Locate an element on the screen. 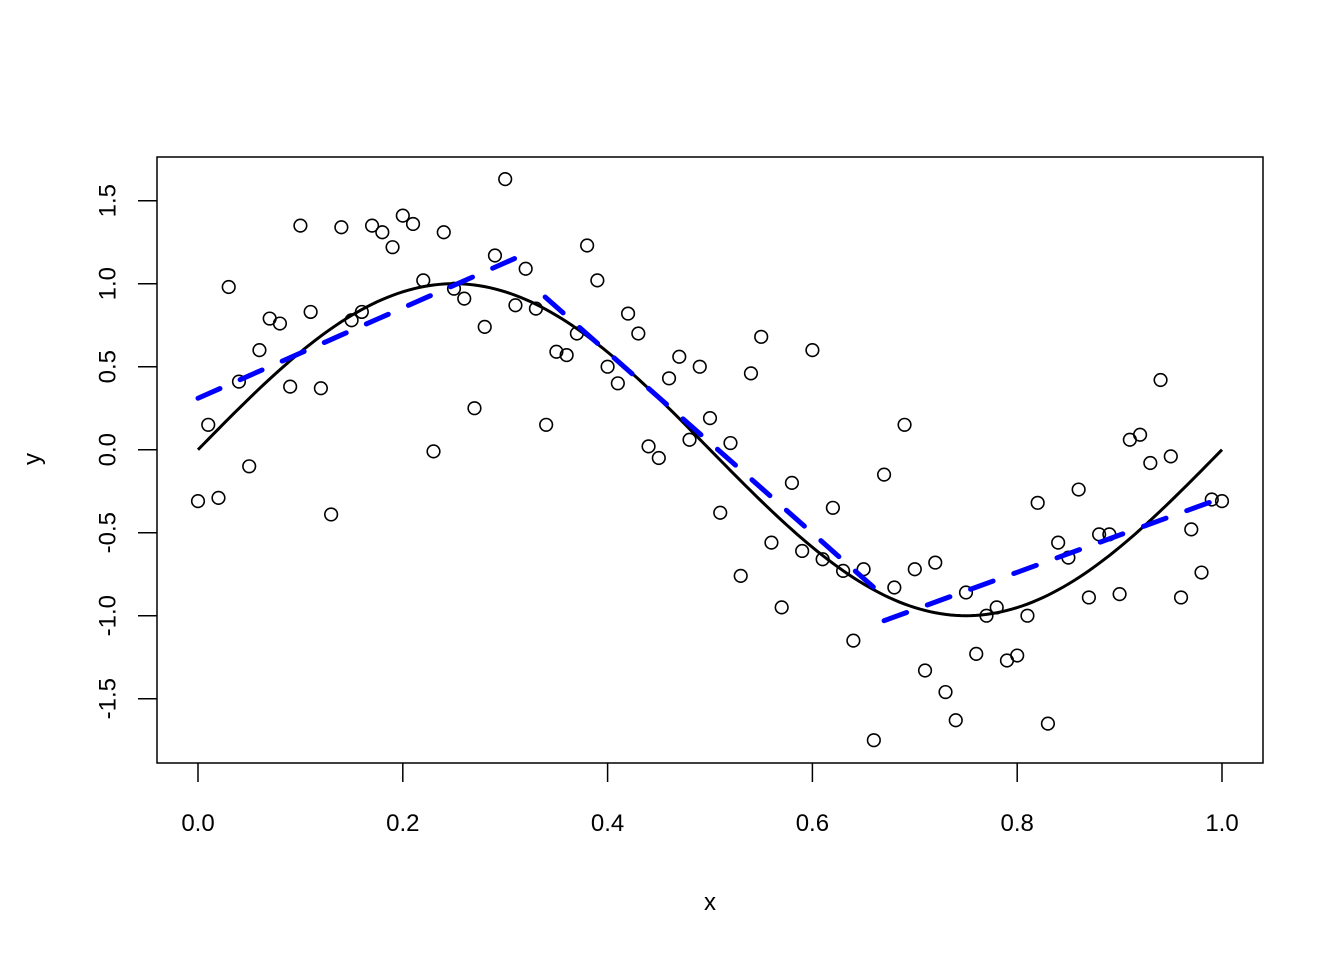 This screenshot has height=960, width=1344. y-tick-label: 0.0 is located at coordinates (107, 449).